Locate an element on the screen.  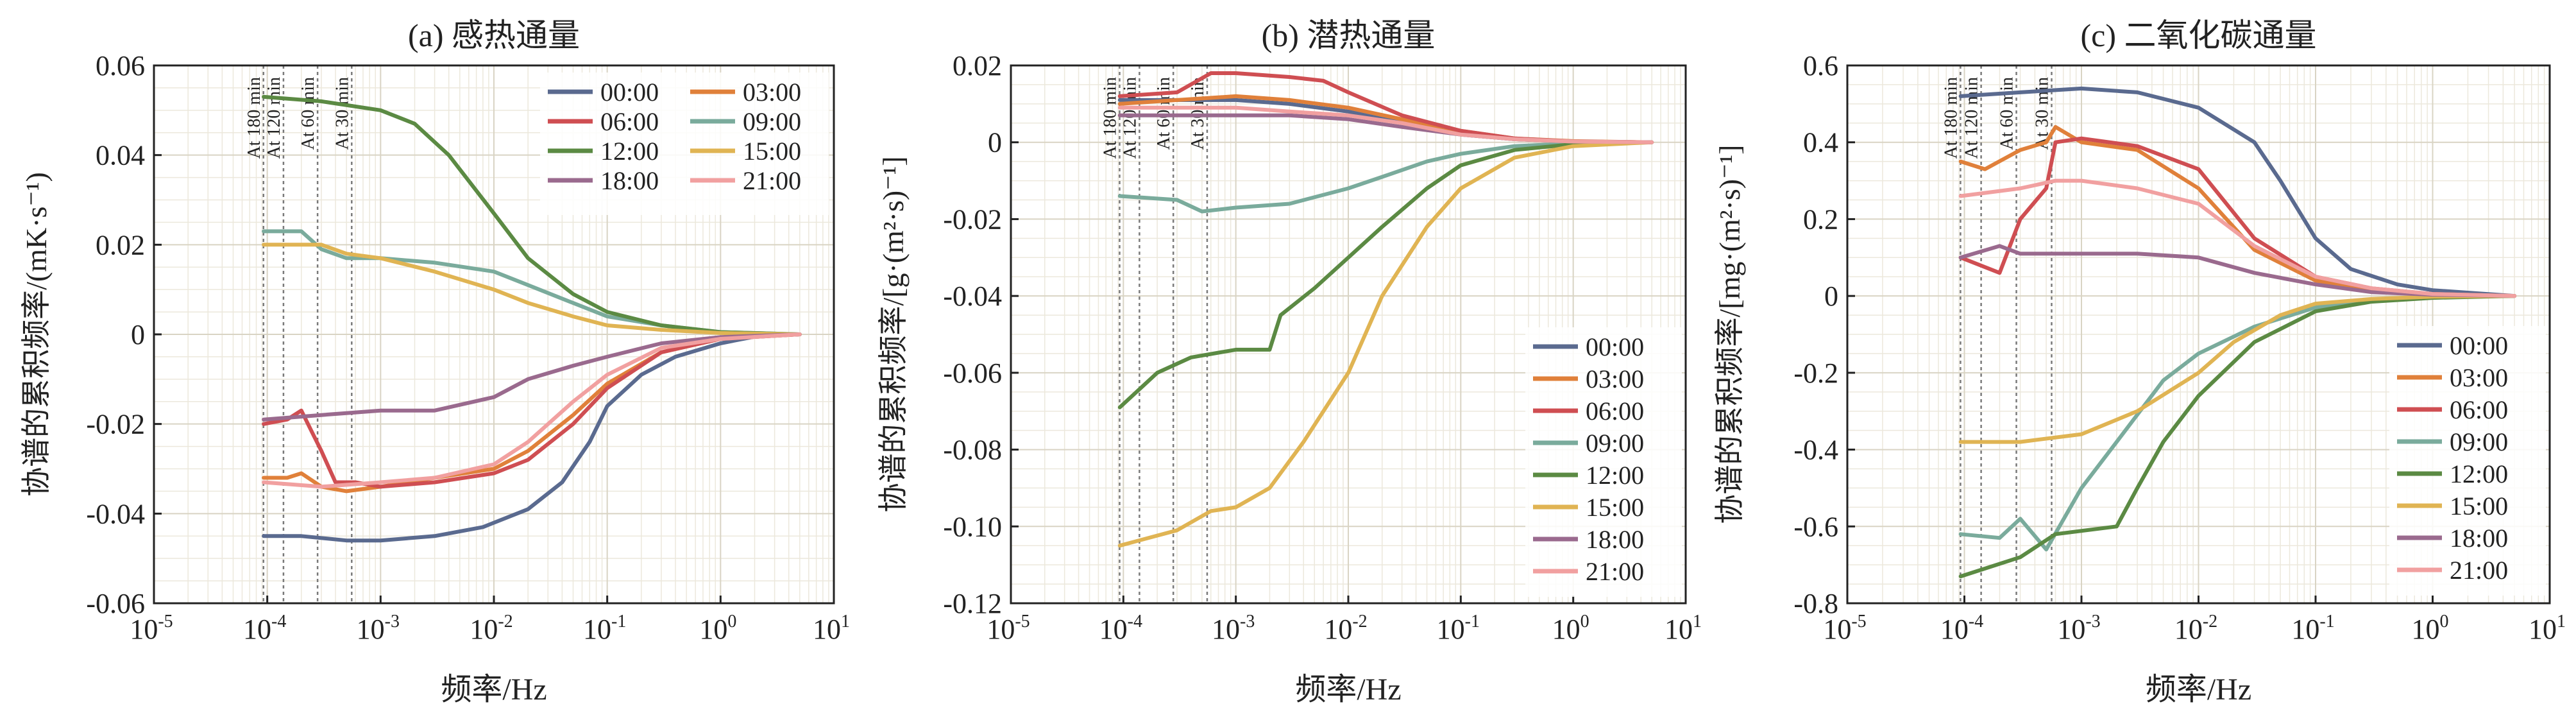
legend-item: 18:00 is located at coordinates (603, 180).